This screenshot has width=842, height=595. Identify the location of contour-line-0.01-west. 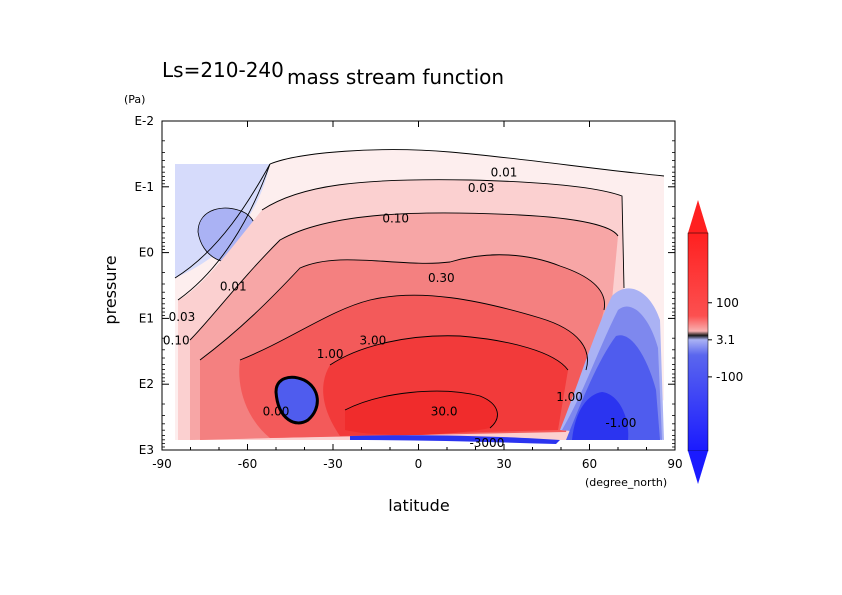
(224, 232).